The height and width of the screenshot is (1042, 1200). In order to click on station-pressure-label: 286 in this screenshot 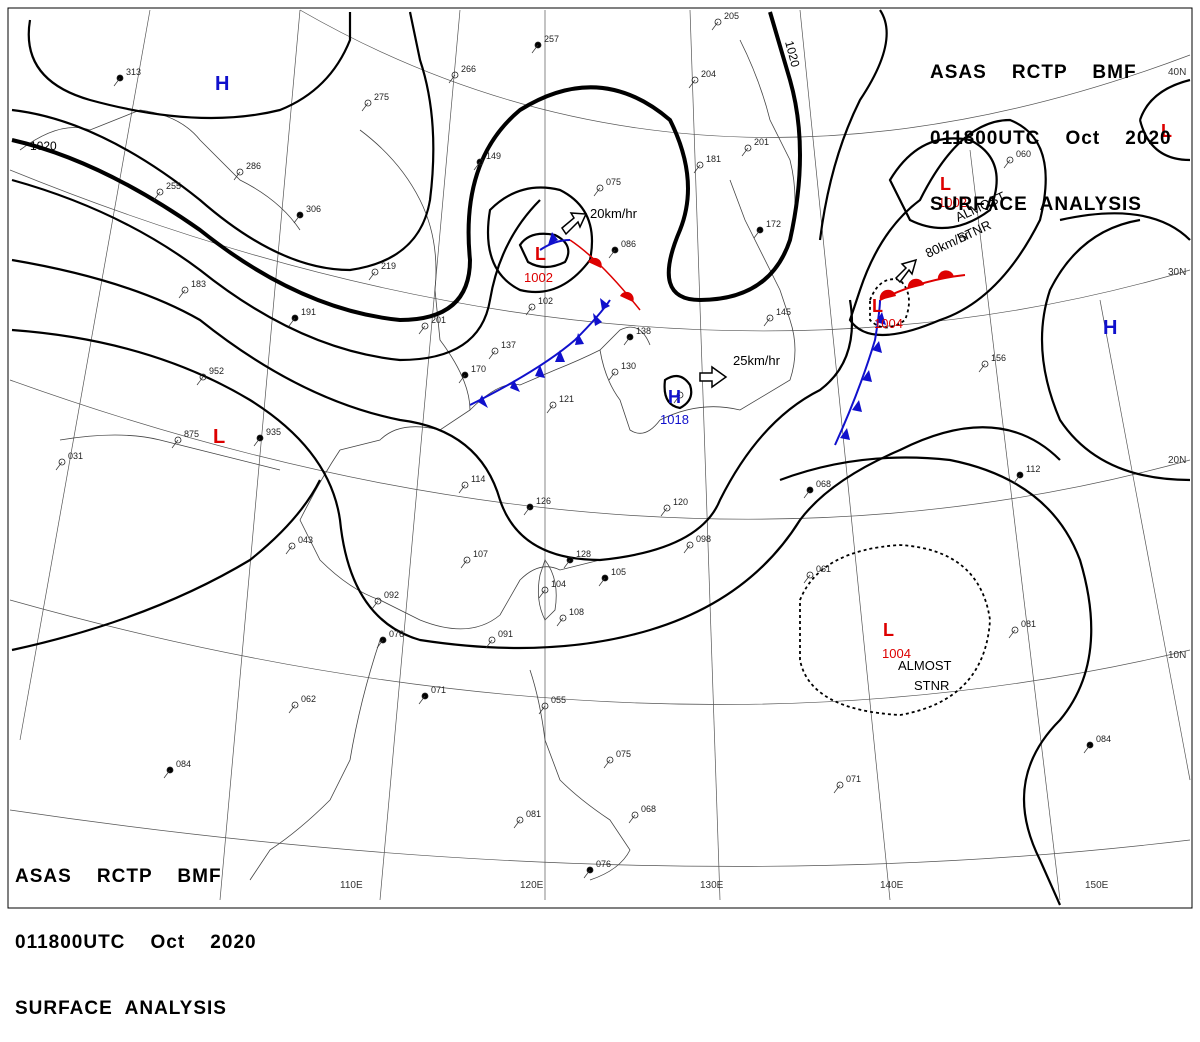, I will do `click(253, 166)`.